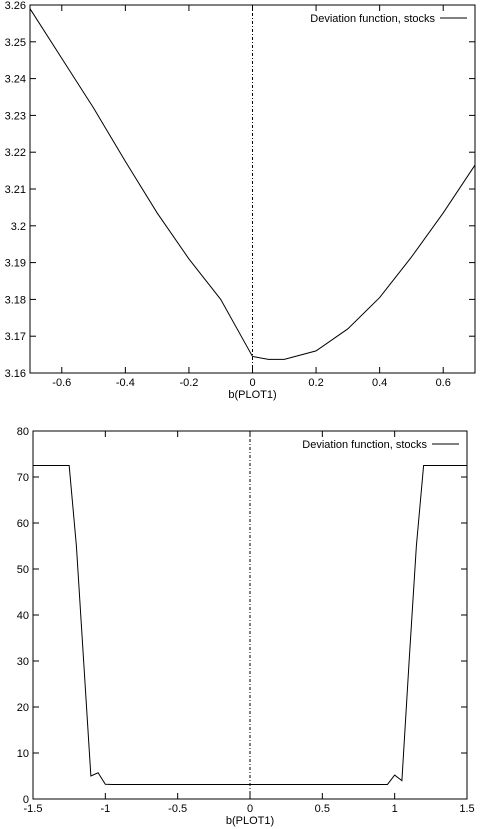  I want to click on x-tick-label: 0.2, so click(315, 383).